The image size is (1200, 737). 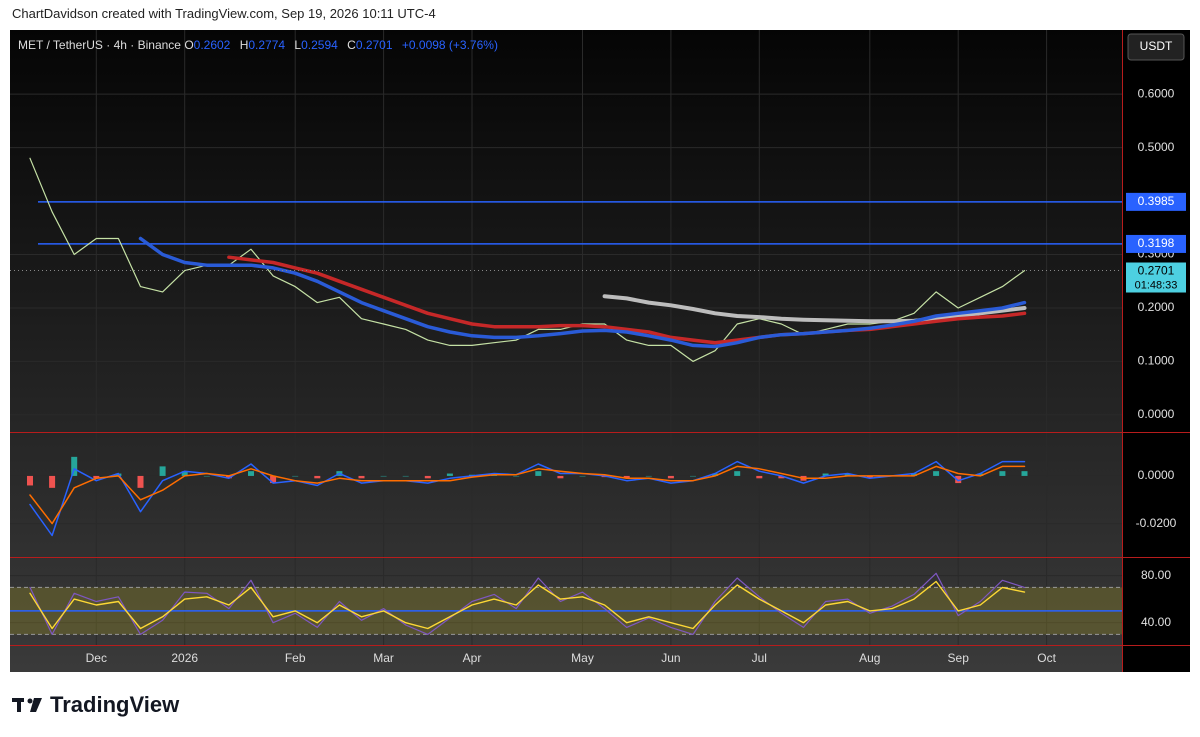 I want to click on brand: TradingView, so click(x=115, y=704).